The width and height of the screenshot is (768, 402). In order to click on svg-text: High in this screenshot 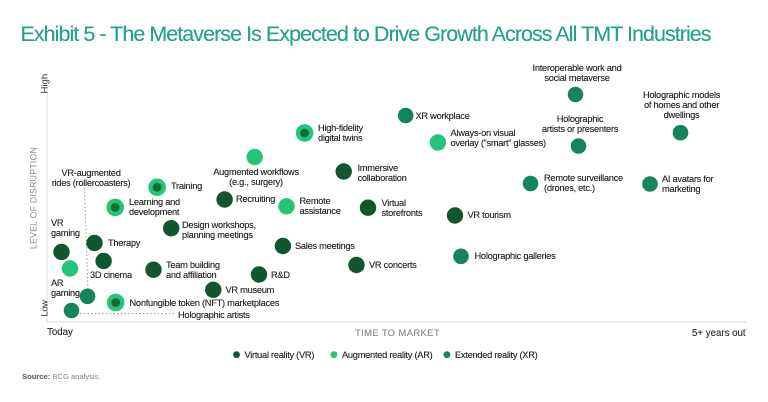, I will do `click(45, 84)`.